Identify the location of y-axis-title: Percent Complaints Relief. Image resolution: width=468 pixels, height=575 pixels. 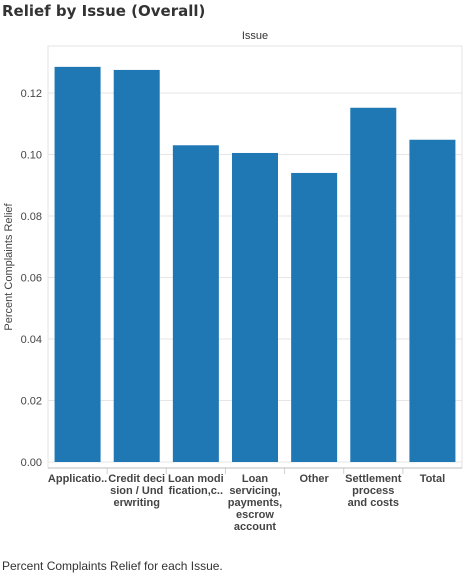
(9, 266).